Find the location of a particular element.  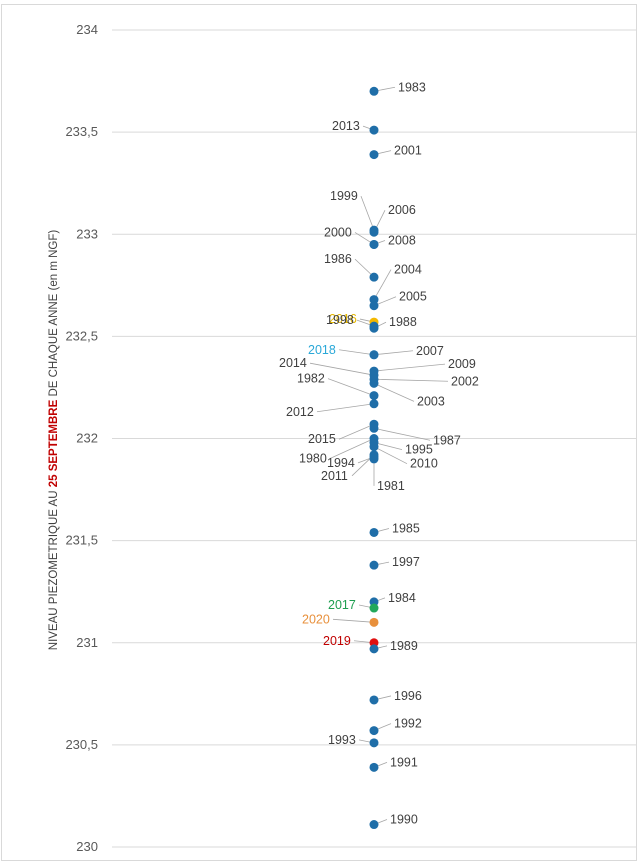

label-1995: 1995 is located at coordinates (419, 450).